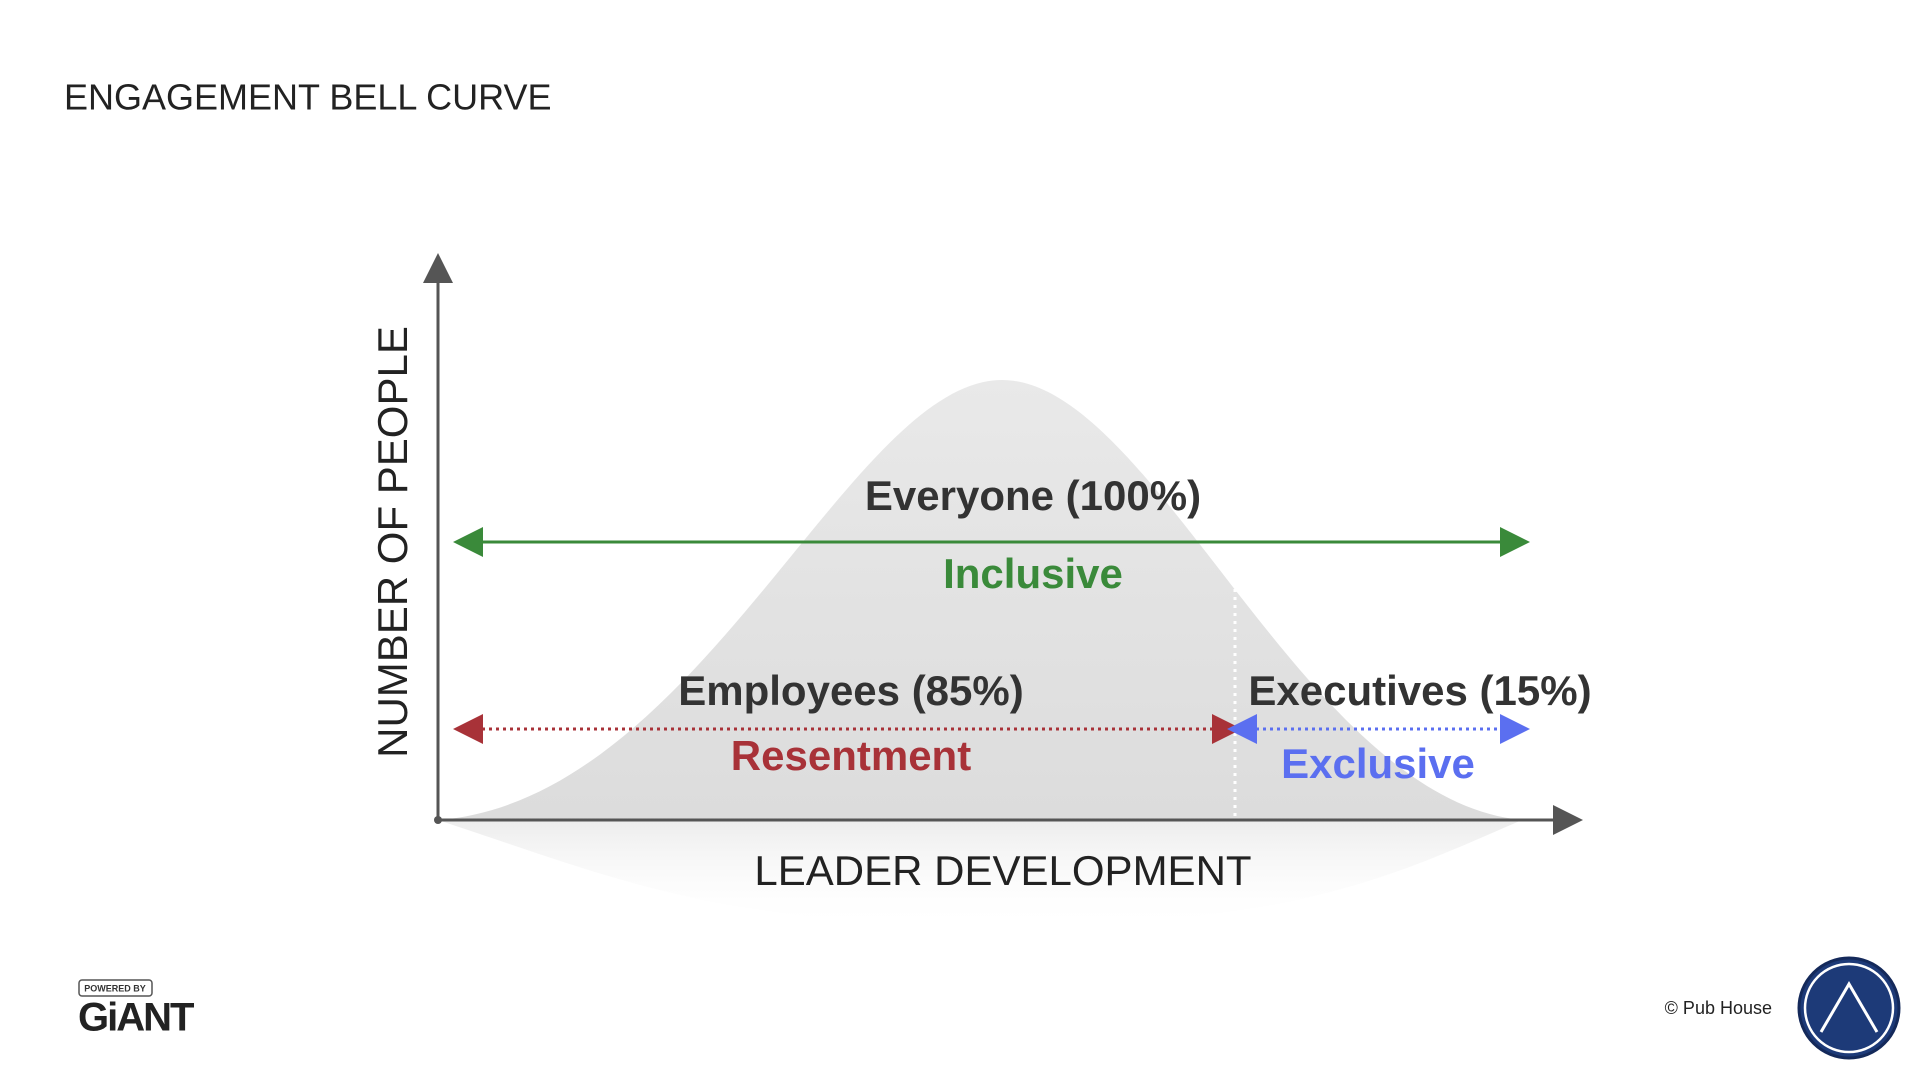  What do you see at coordinates (1033, 573) in the screenshot?
I see `group-sublabel: Inclusive` at bounding box center [1033, 573].